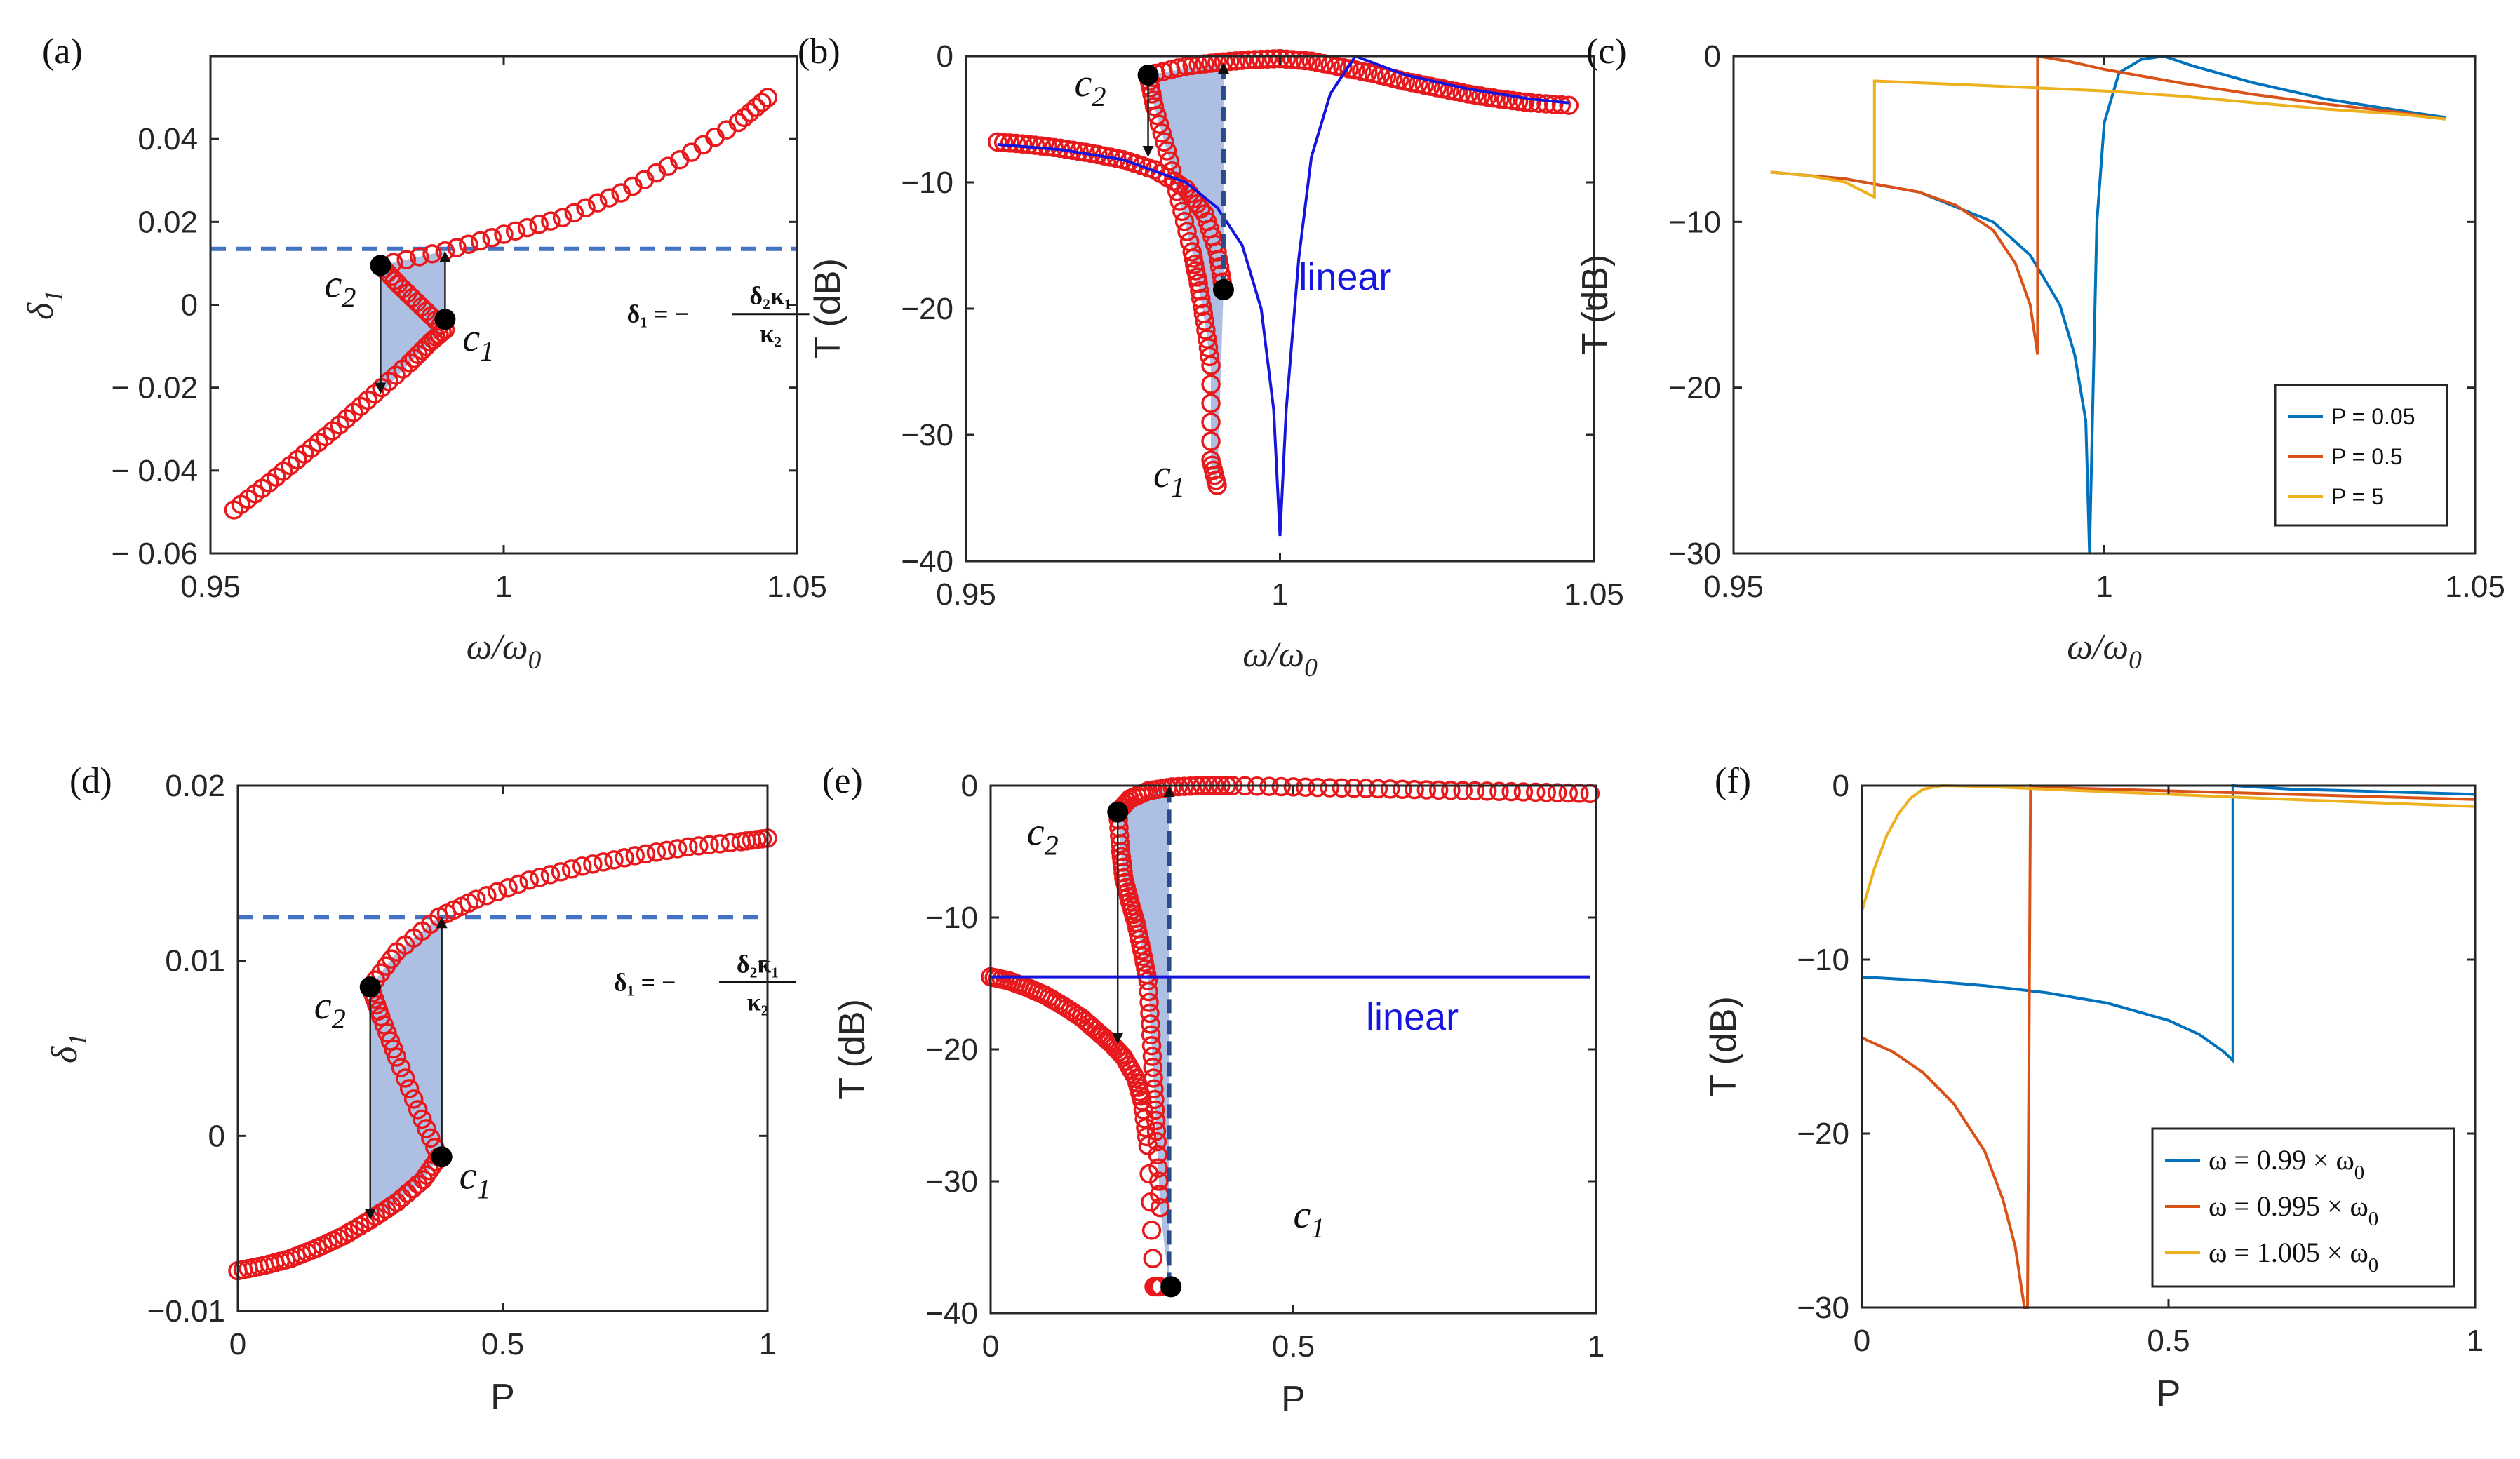  What do you see at coordinates (2359, 1173) in the screenshot?
I see `legend-label-sub: 0` at bounding box center [2359, 1173].